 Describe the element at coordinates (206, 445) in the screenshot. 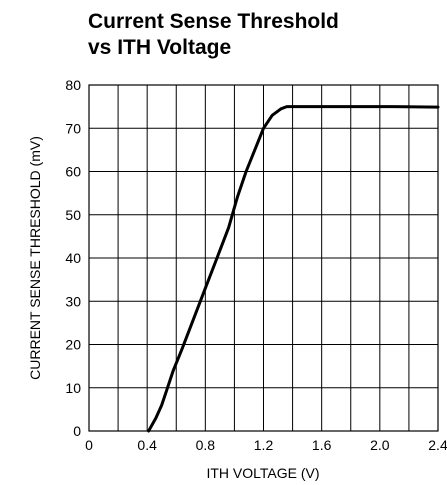

I see `x-tick-label: 0.8` at that location.